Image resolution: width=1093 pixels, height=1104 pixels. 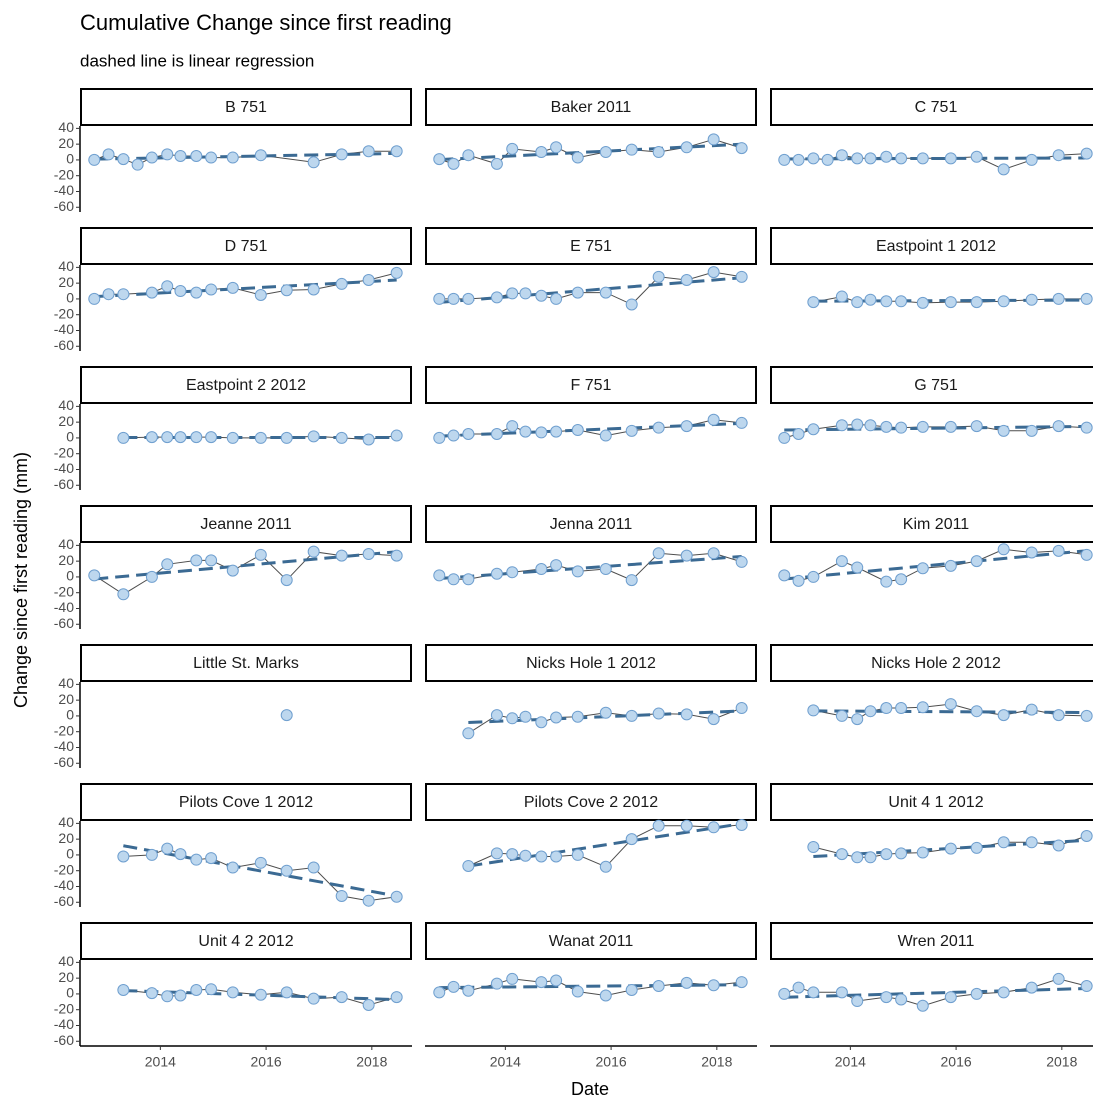 What do you see at coordinates (716, 1062) in the screenshot?
I see `x-tick-label: 2018` at bounding box center [716, 1062].